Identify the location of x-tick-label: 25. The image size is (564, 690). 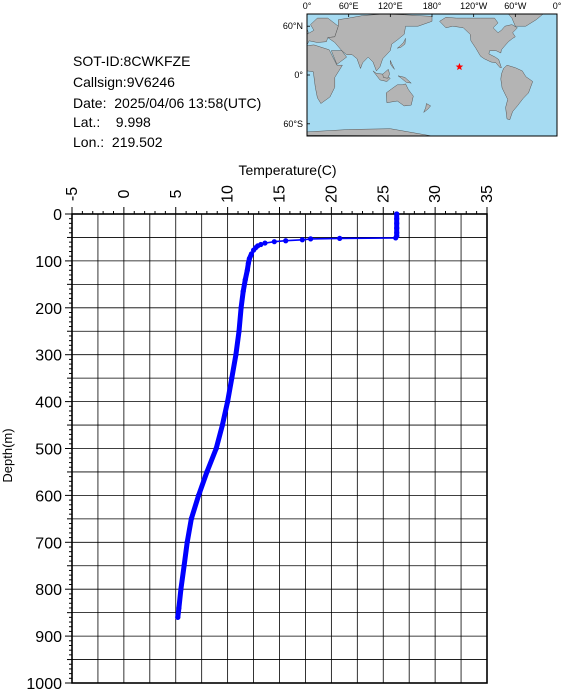
(383, 194).